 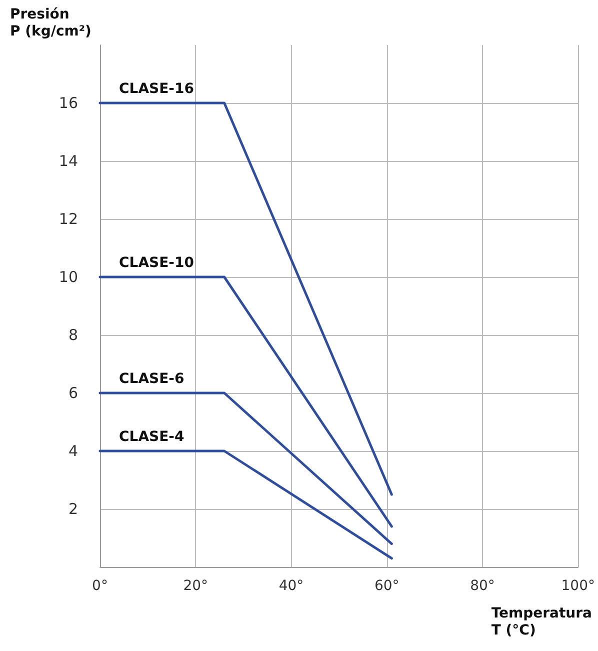 I want to click on x-tick-label: 80°, so click(x=482, y=586).